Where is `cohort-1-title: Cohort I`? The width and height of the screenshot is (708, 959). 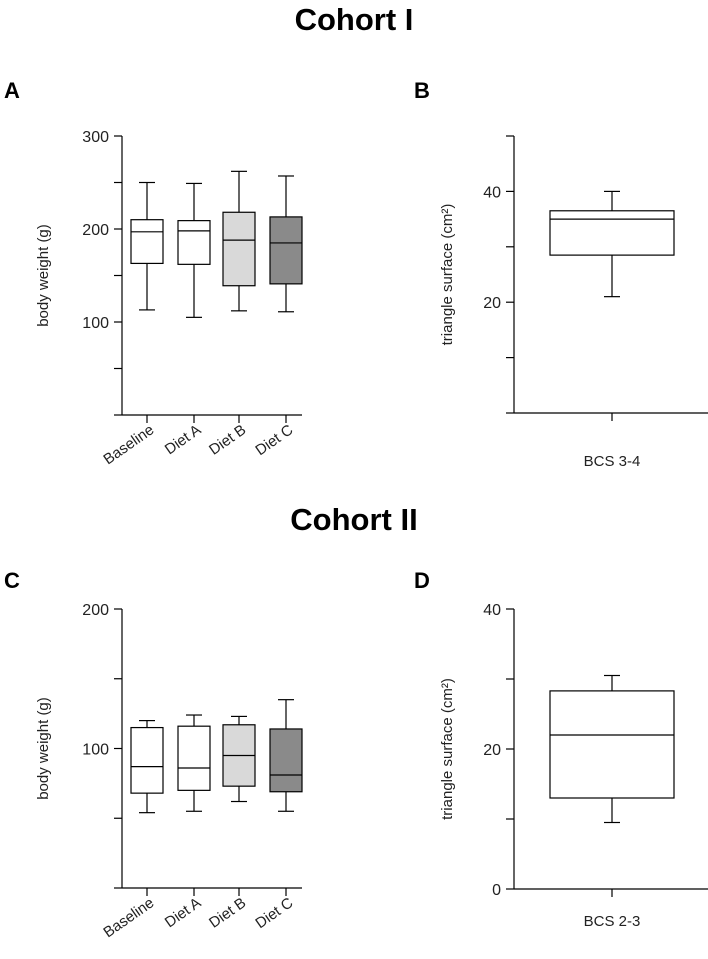
cohort-1-title: Cohort I is located at coordinates (354, 19).